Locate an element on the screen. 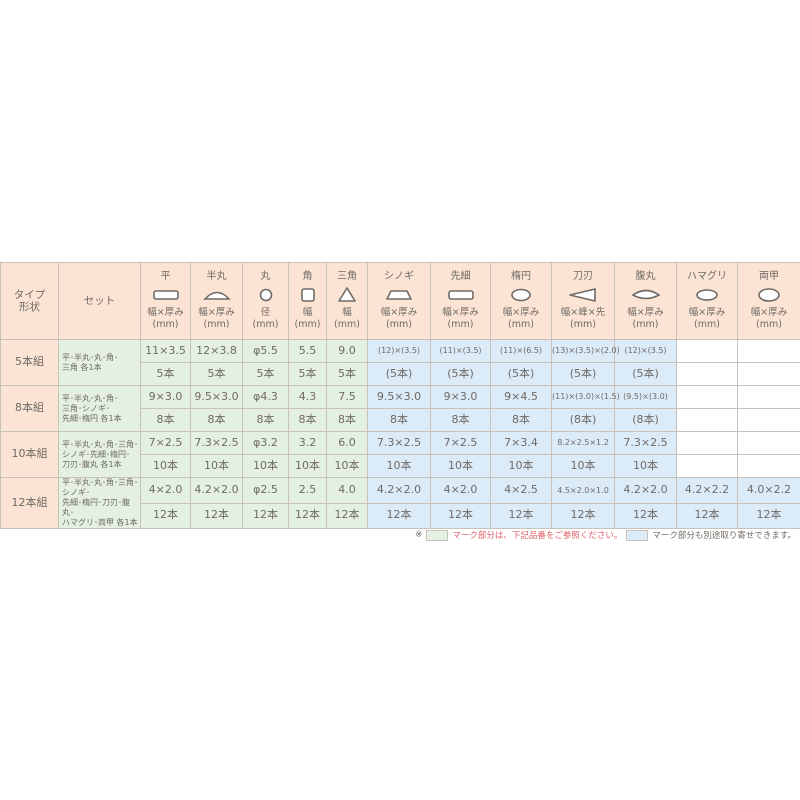 This screenshot has width=800, height=800. size-cell: 12×3.8 is located at coordinates (216, 351).